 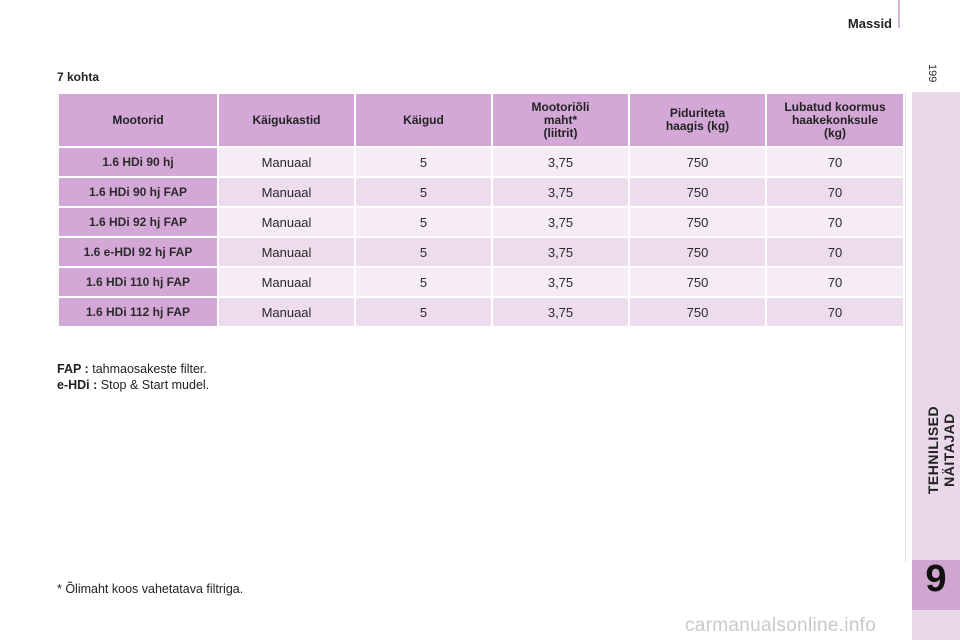 I want to click on engine-cell: 1.6 HDi 112 hj FAP, so click(x=138, y=312).